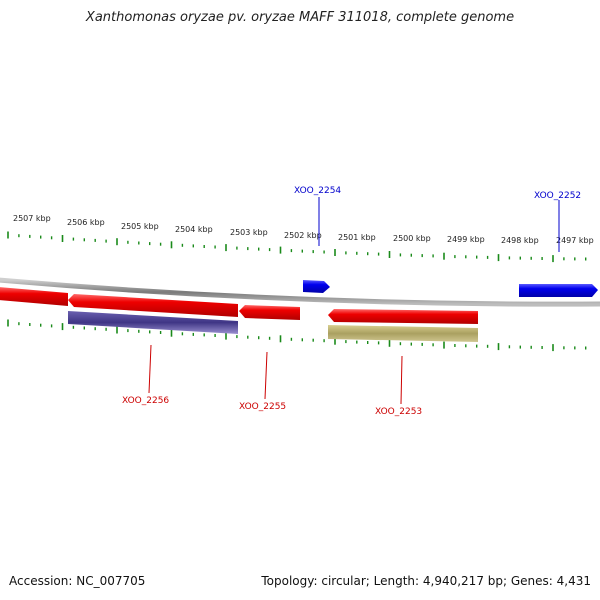 The height and width of the screenshot is (600, 600). I want to click on ruler-label: 2506 kbp, so click(86, 222).